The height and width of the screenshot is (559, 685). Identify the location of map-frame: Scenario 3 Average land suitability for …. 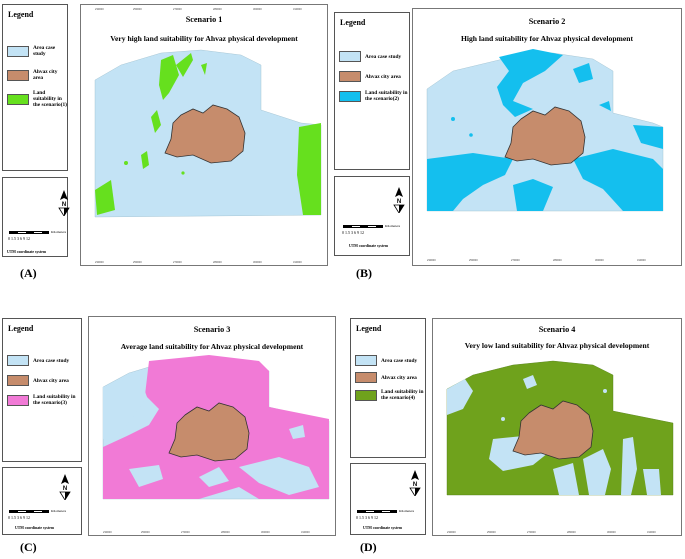
(212, 426).